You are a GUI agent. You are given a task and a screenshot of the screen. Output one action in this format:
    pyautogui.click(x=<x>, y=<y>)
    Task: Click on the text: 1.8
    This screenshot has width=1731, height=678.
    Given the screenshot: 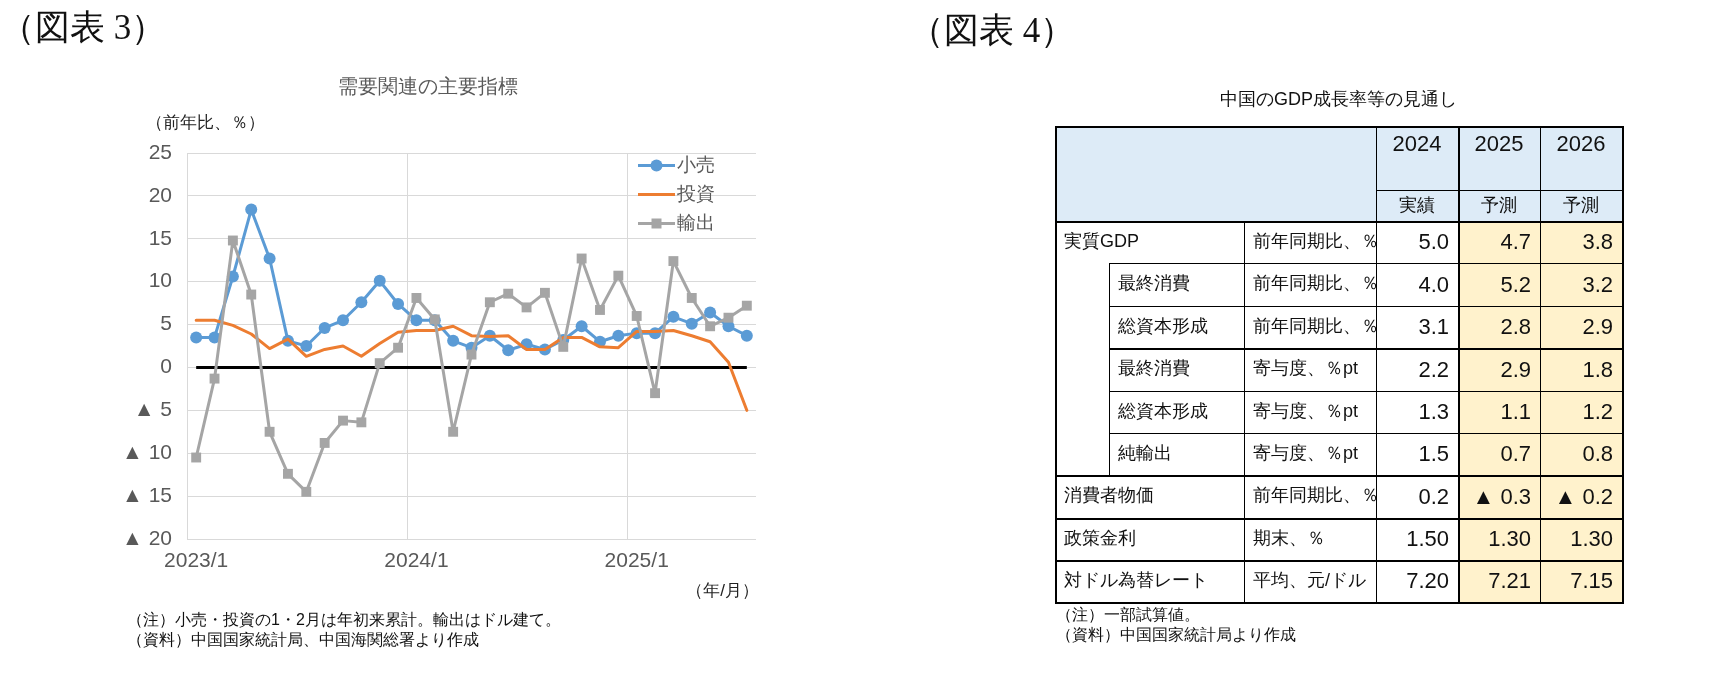 What is the action you would take?
    pyautogui.click(x=1597, y=369)
    